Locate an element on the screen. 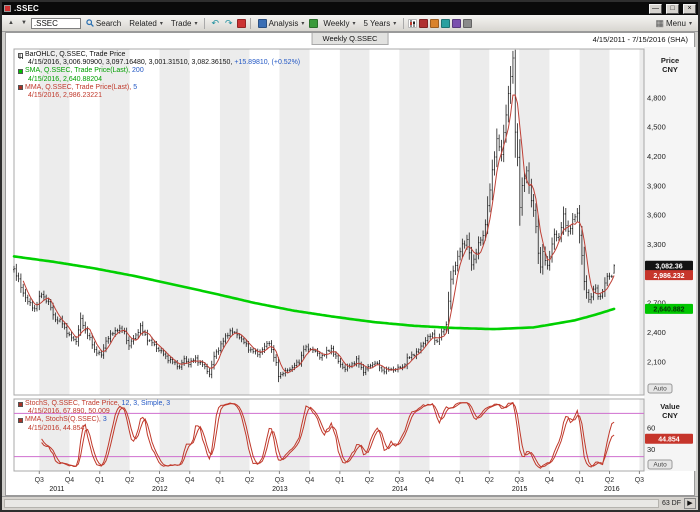 The image size is (700, 512). mma-param: 5 is located at coordinates (135, 87).